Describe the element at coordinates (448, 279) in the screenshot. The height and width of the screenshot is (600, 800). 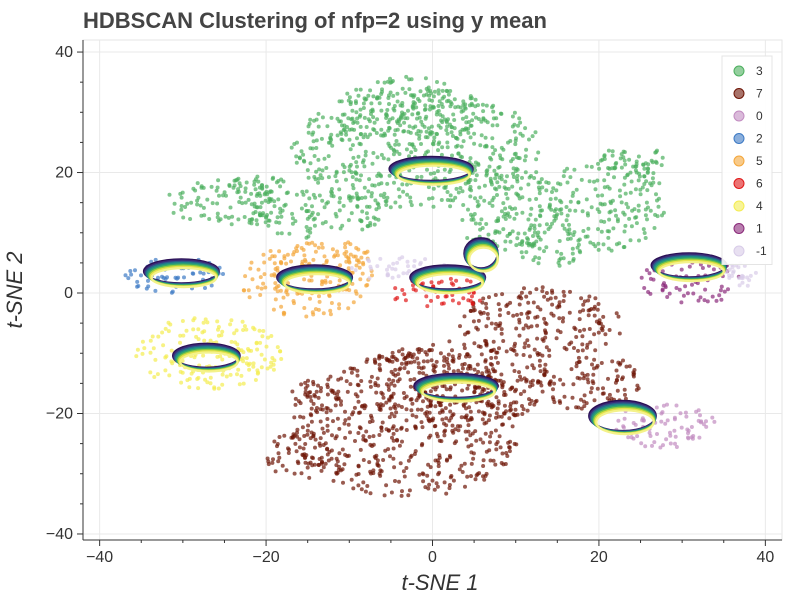
I see `prototype-loop` at that location.